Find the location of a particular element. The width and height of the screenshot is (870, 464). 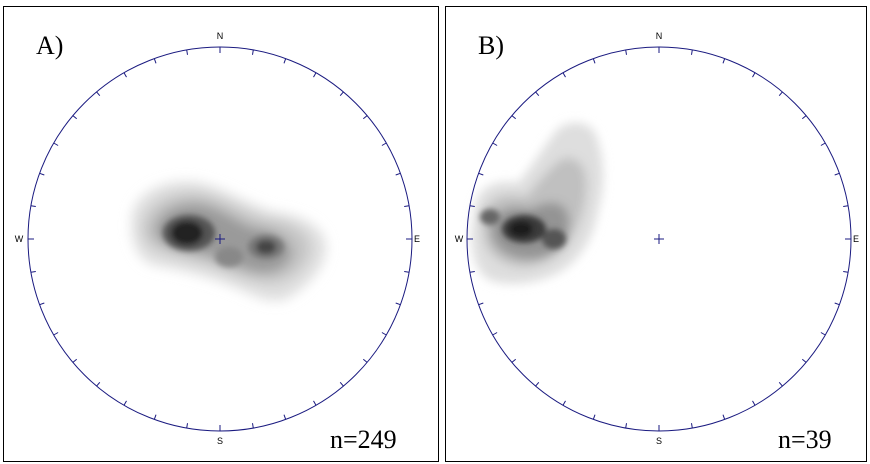

panel-label: B) is located at coordinates (491, 45).